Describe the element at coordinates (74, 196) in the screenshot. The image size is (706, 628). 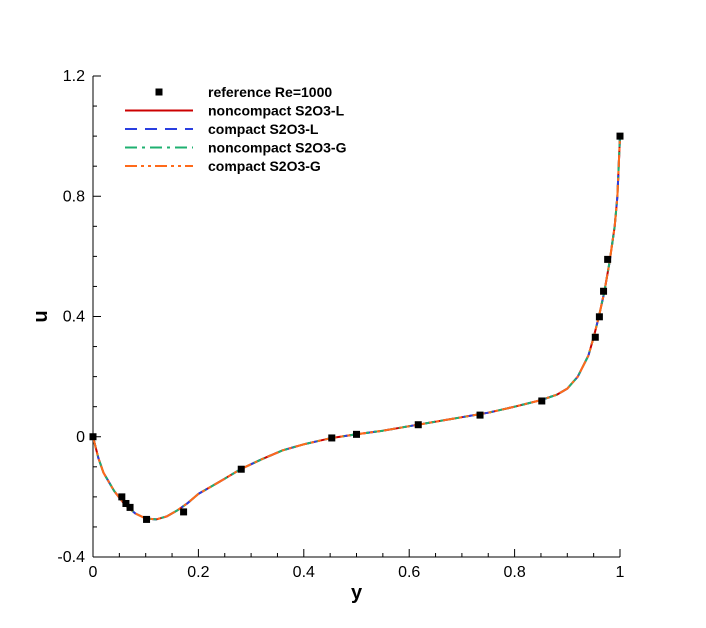
I see `y-tick-label: 0.8` at that location.